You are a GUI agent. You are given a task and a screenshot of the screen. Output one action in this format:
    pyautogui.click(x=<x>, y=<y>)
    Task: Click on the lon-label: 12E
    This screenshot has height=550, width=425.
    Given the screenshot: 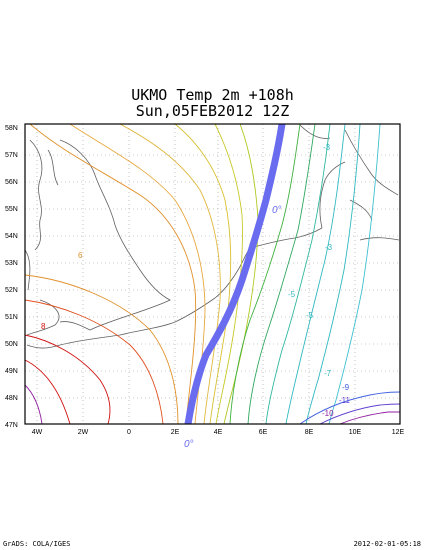 What is the action you would take?
    pyautogui.click(x=398, y=432)
    